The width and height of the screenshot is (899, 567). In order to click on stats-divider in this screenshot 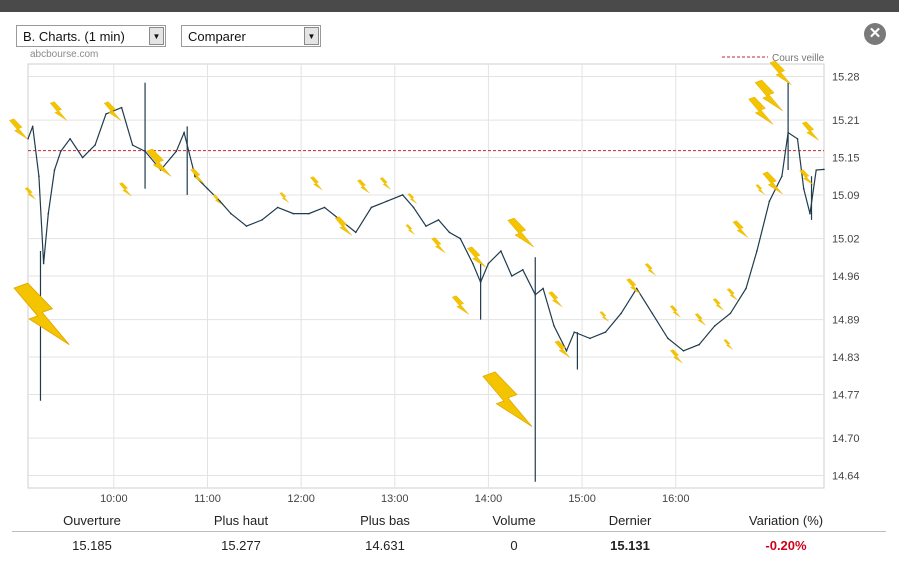, I will do `click(449, 531)`.